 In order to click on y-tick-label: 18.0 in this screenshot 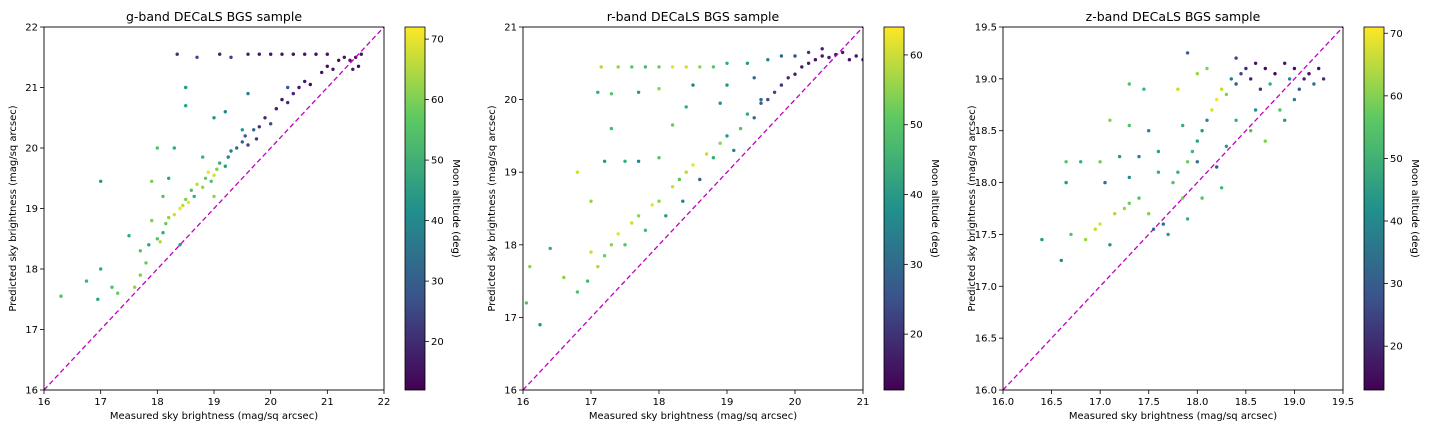, I will do `click(986, 183)`.